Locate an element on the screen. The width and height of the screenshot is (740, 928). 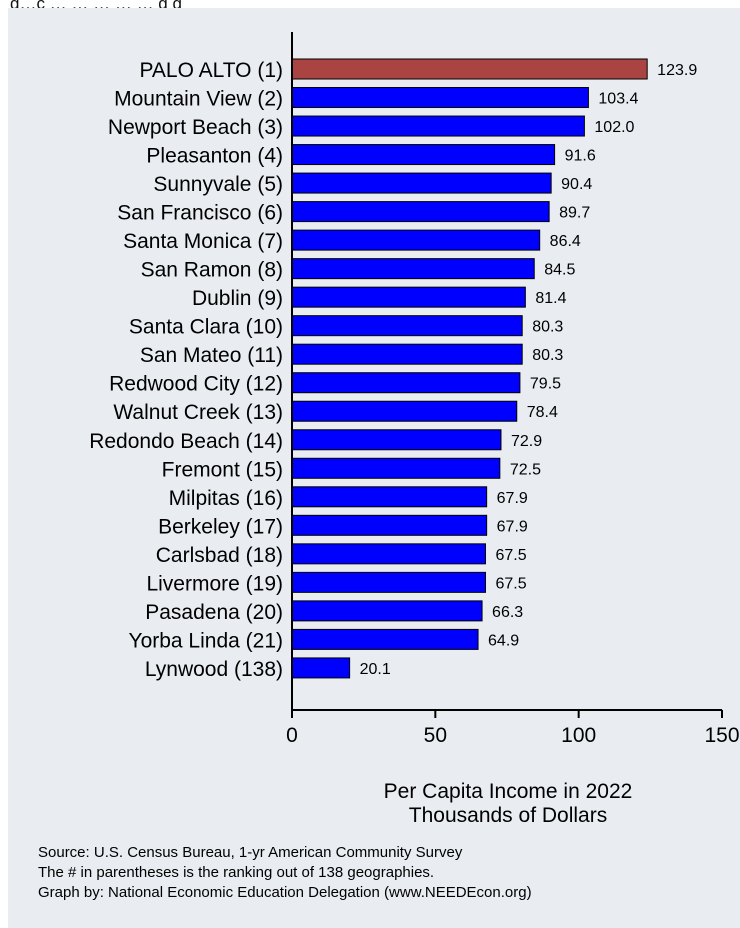
category-label: Walnut Creek (13) is located at coordinates (198, 412).